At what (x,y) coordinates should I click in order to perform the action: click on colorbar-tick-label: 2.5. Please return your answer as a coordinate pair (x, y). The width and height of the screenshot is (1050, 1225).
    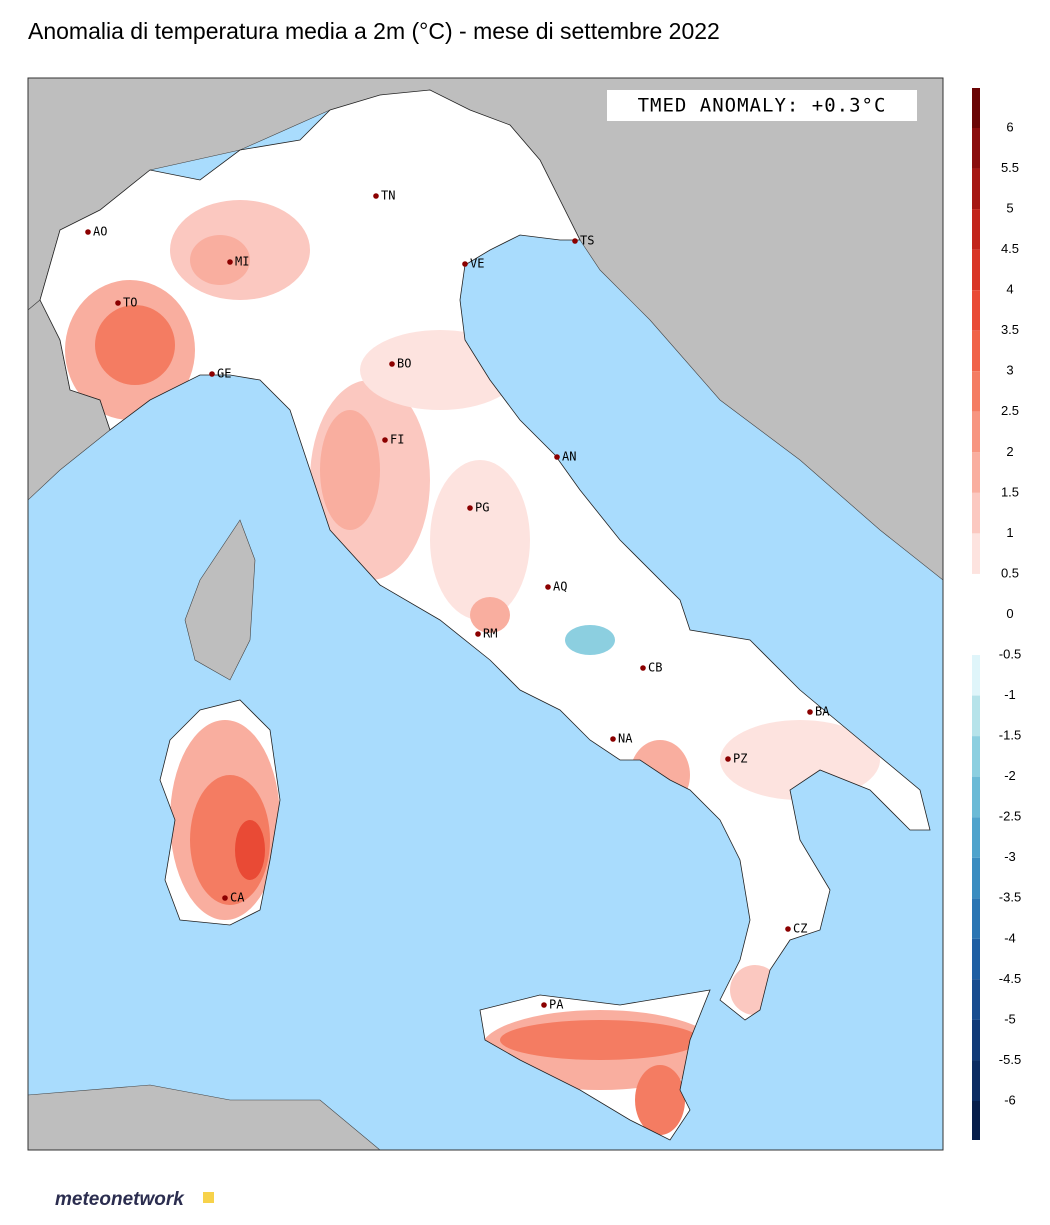
    Looking at the image, I should click on (1010, 410).